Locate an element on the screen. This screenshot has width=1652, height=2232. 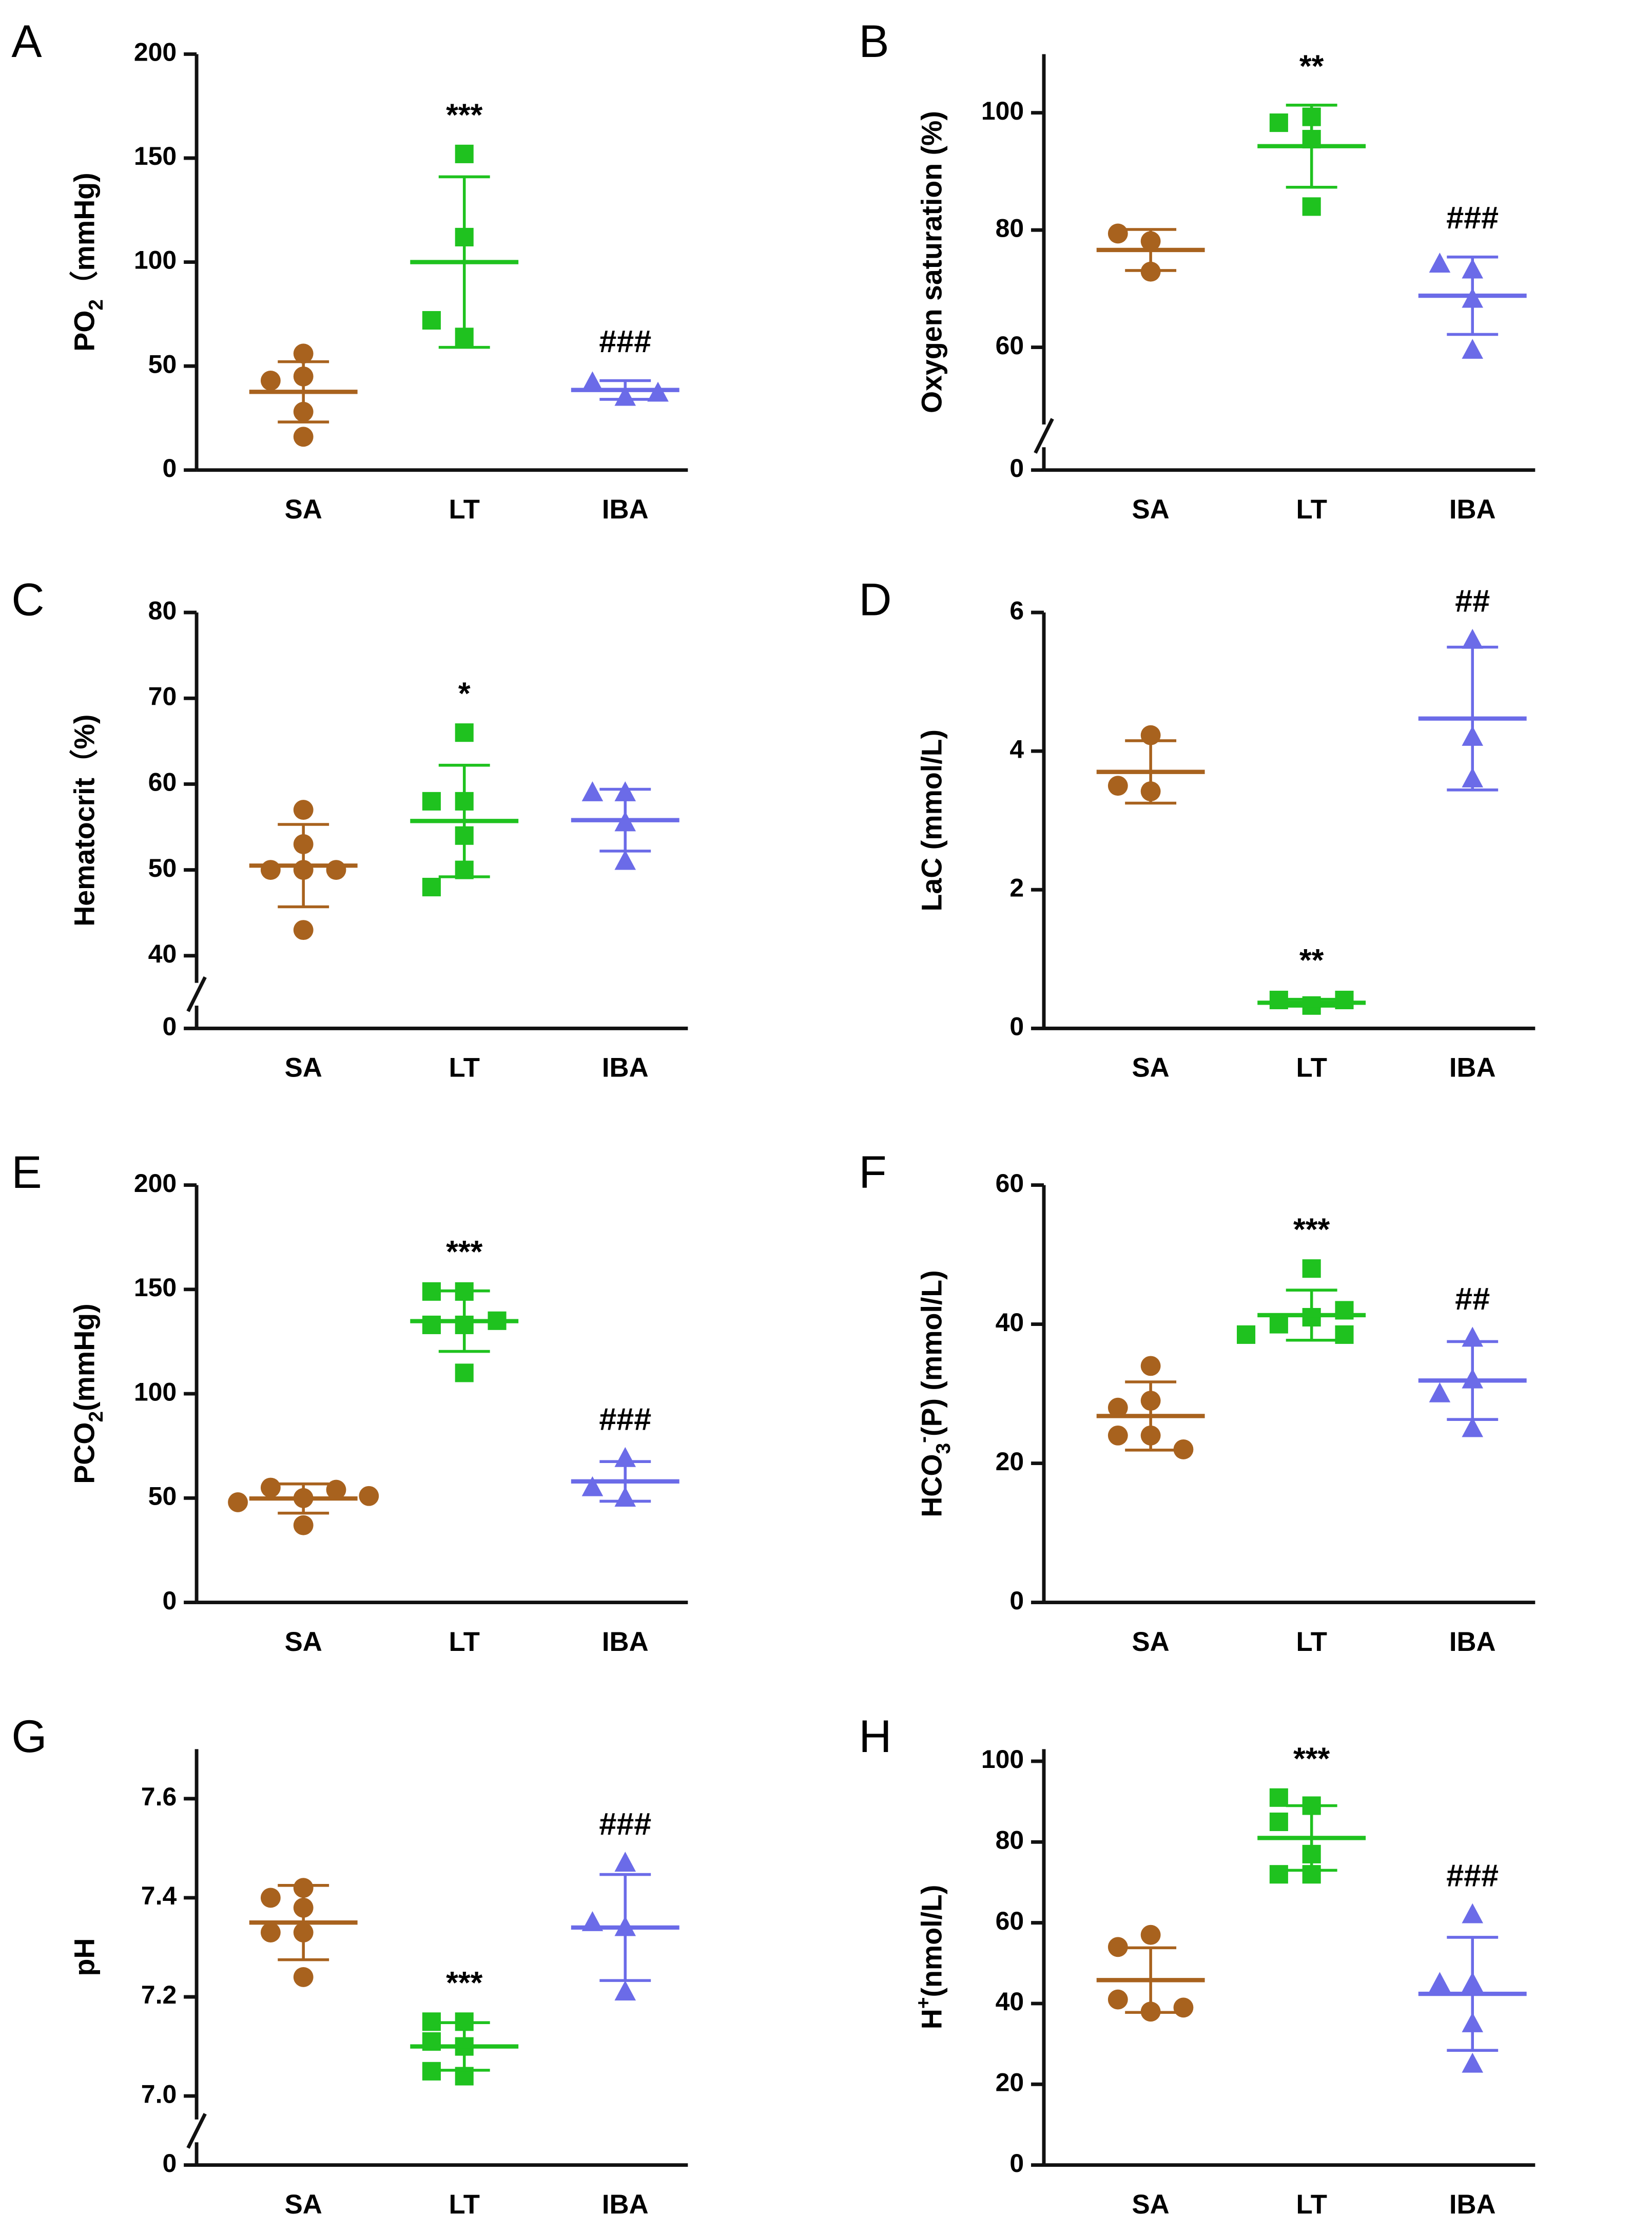
y-axis-label-part: LaC (mmol/L) is located at coordinates (931, 820).